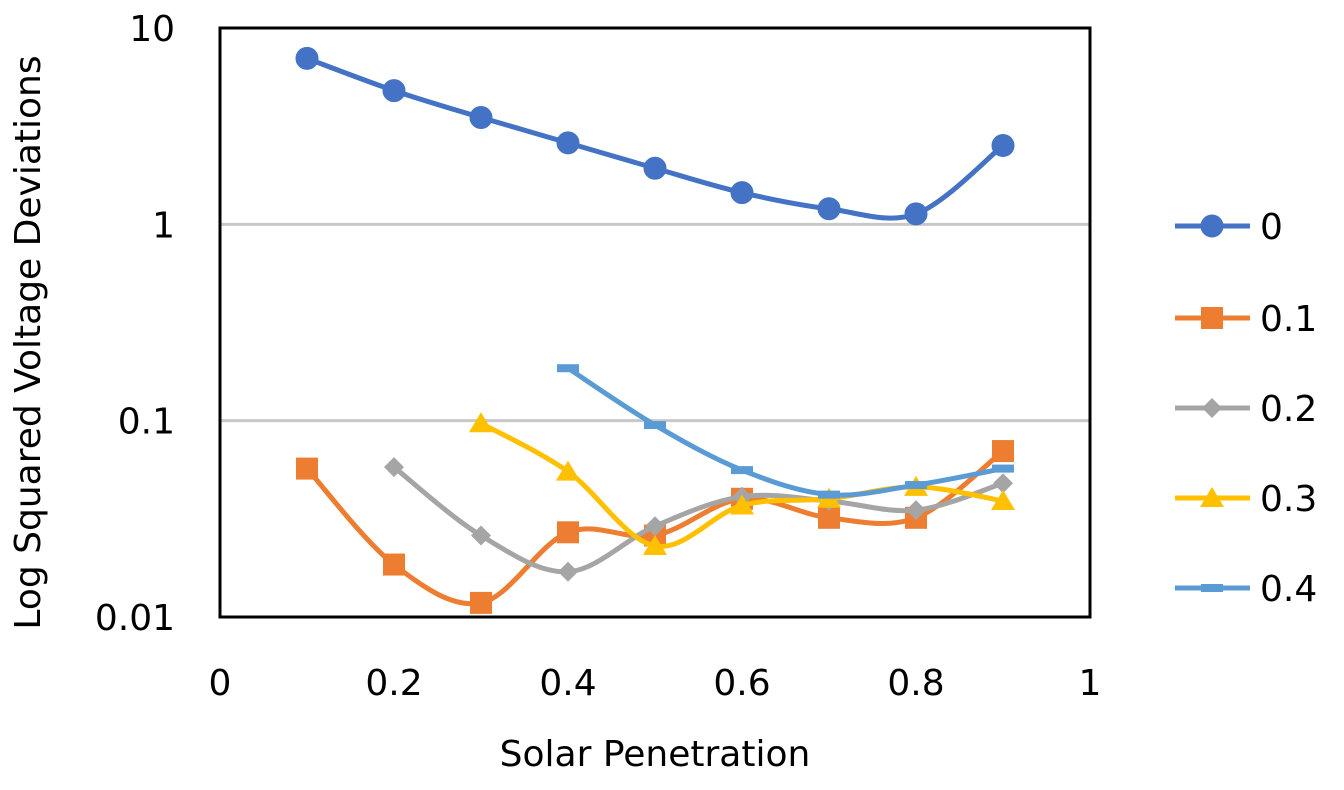  I want to click on x-axis-ticks: 0 0.2 0.4 0.6 0.8 1, so click(655, 683).